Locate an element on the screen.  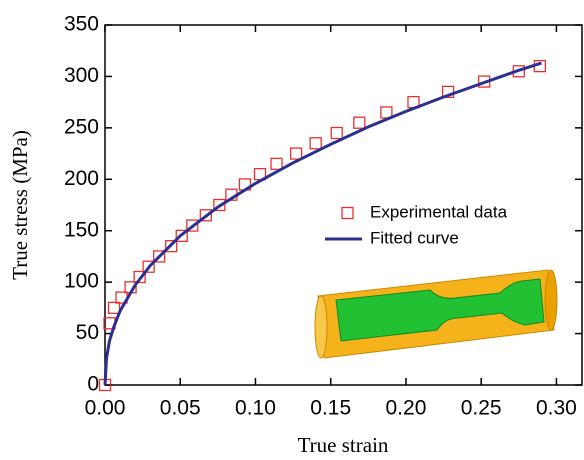
x-tick-label: 0.20 is located at coordinates (406, 408).